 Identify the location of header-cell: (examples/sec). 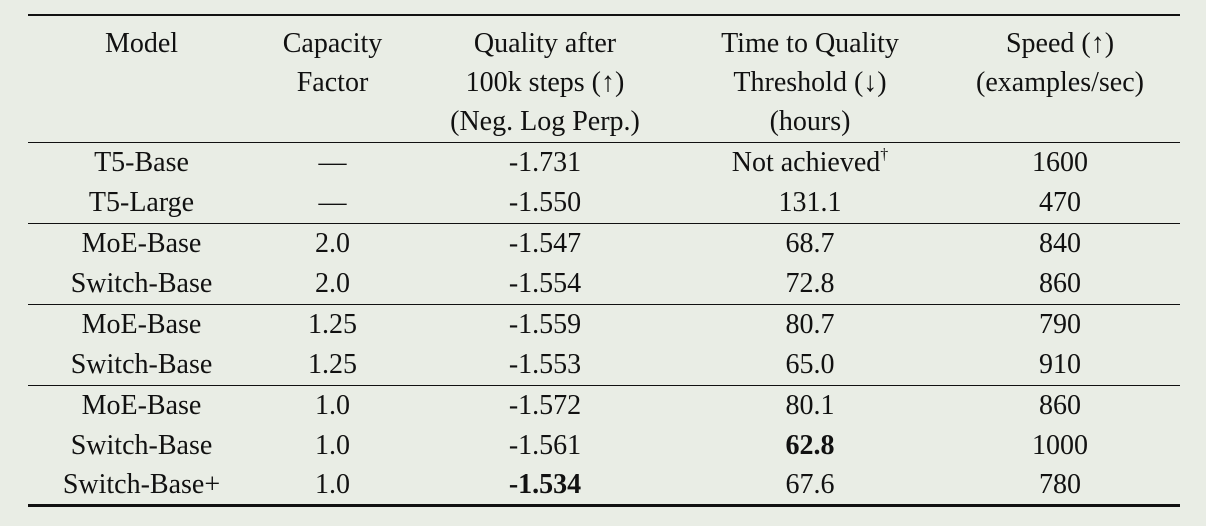
(1060, 82).